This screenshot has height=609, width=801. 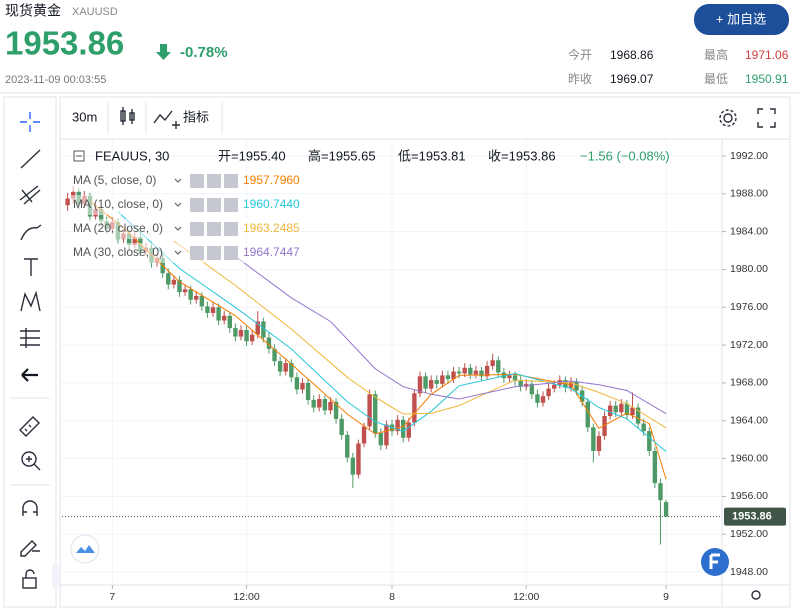 What do you see at coordinates (755, 516) in the screenshot?
I see `last-price-tag` at bounding box center [755, 516].